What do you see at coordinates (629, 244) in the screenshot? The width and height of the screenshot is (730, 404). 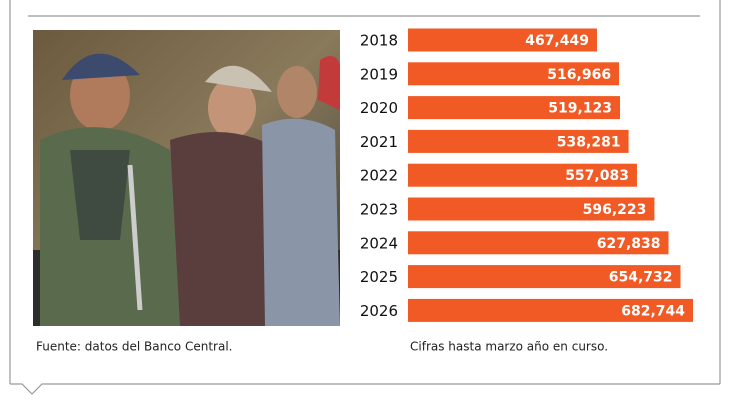 I see `value-label: 627,838` at bounding box center [629, 244].